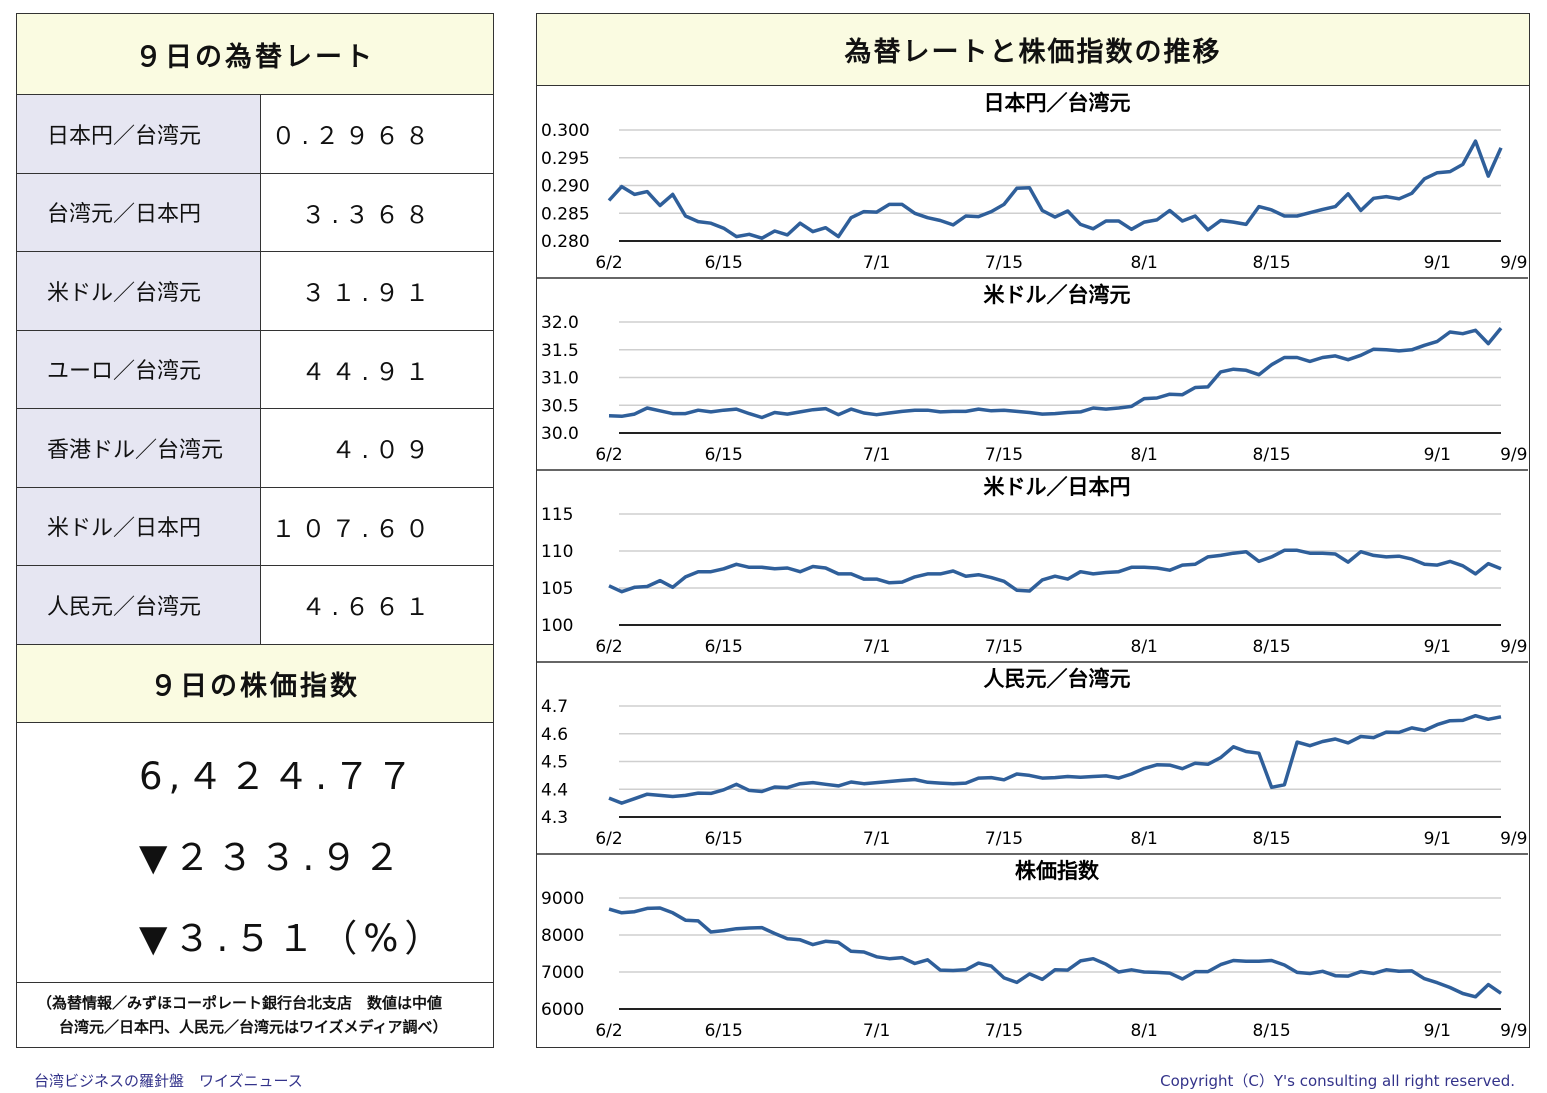 The image size is (1547, 1093). I want to click on rate-label: 人民元／台湾元, so click(139, 605).